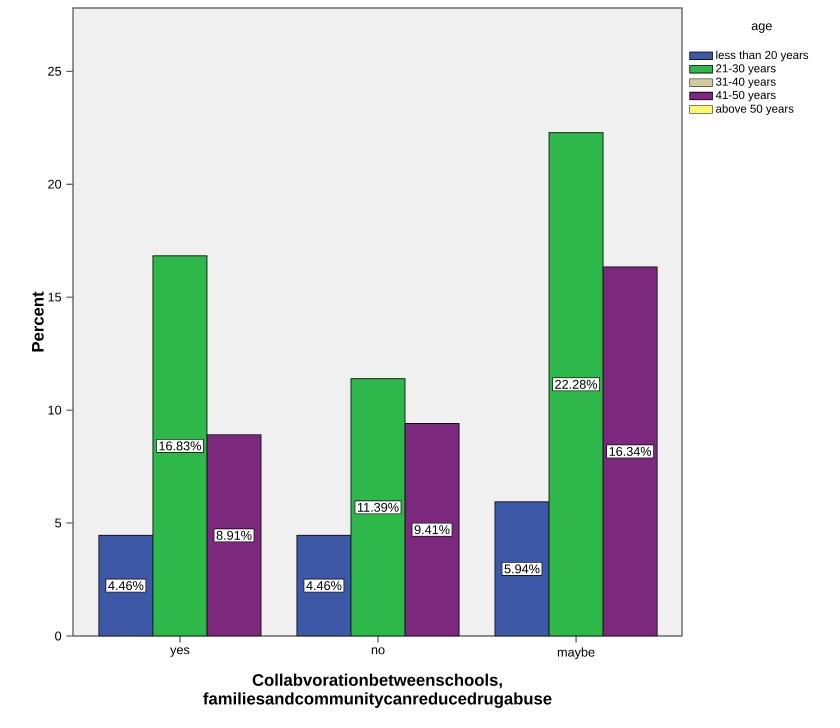  I want to click on y-tick-label: 15, so click(55, 297).